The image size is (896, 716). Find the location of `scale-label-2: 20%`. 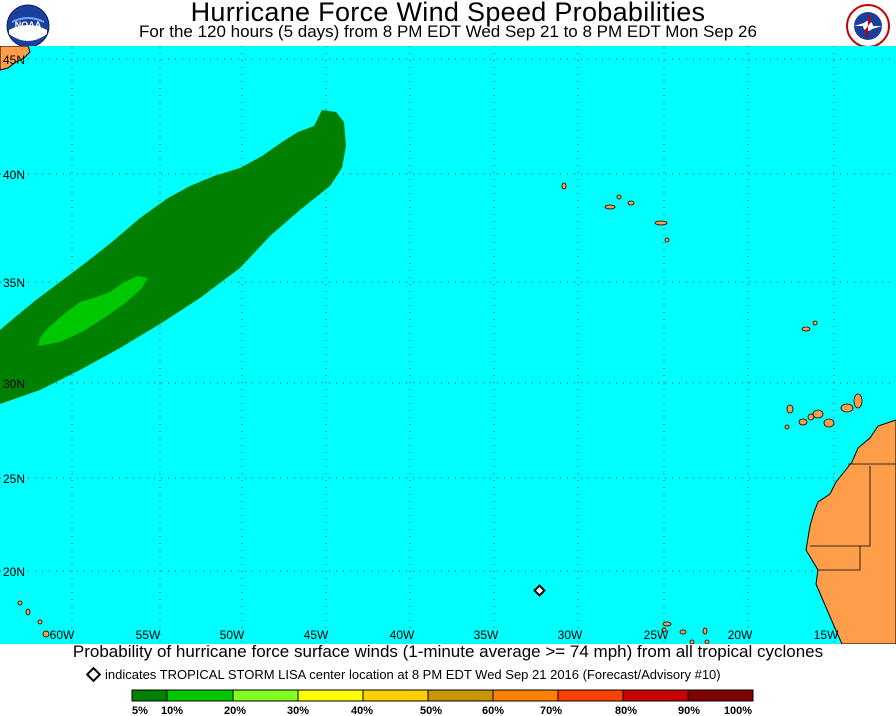

scale-label-2: 20% is located at coordinates (235, 710).